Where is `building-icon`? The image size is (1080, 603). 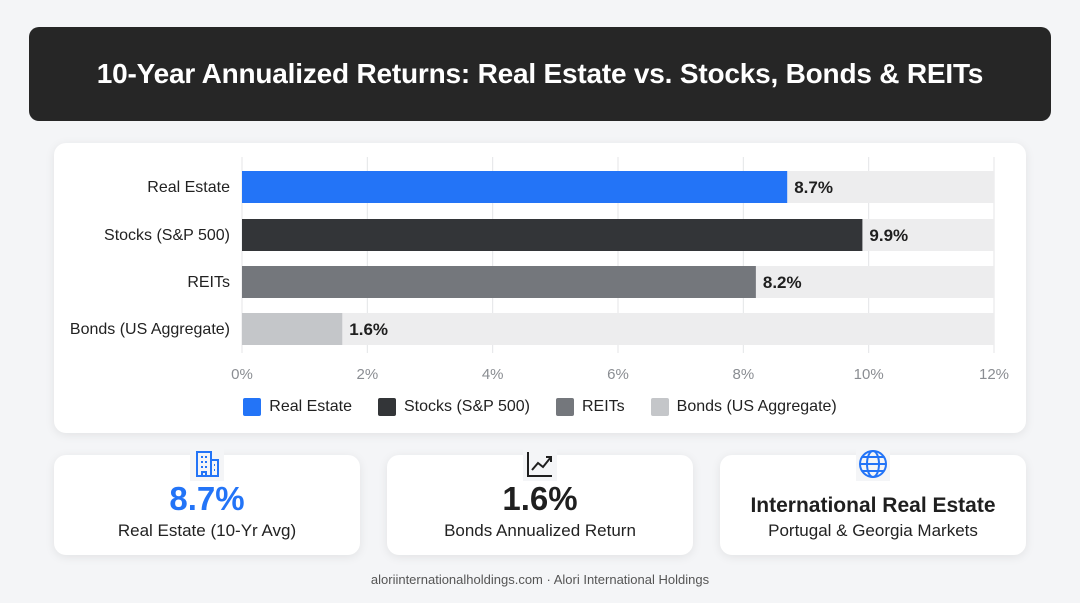 building-icon is located at coordinates (207, 464).